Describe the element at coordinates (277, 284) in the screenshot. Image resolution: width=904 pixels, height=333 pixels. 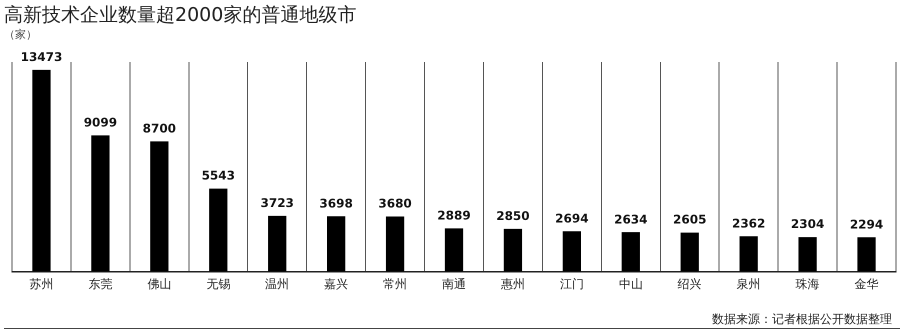
I see `x-tick-label: 温州` at that location.